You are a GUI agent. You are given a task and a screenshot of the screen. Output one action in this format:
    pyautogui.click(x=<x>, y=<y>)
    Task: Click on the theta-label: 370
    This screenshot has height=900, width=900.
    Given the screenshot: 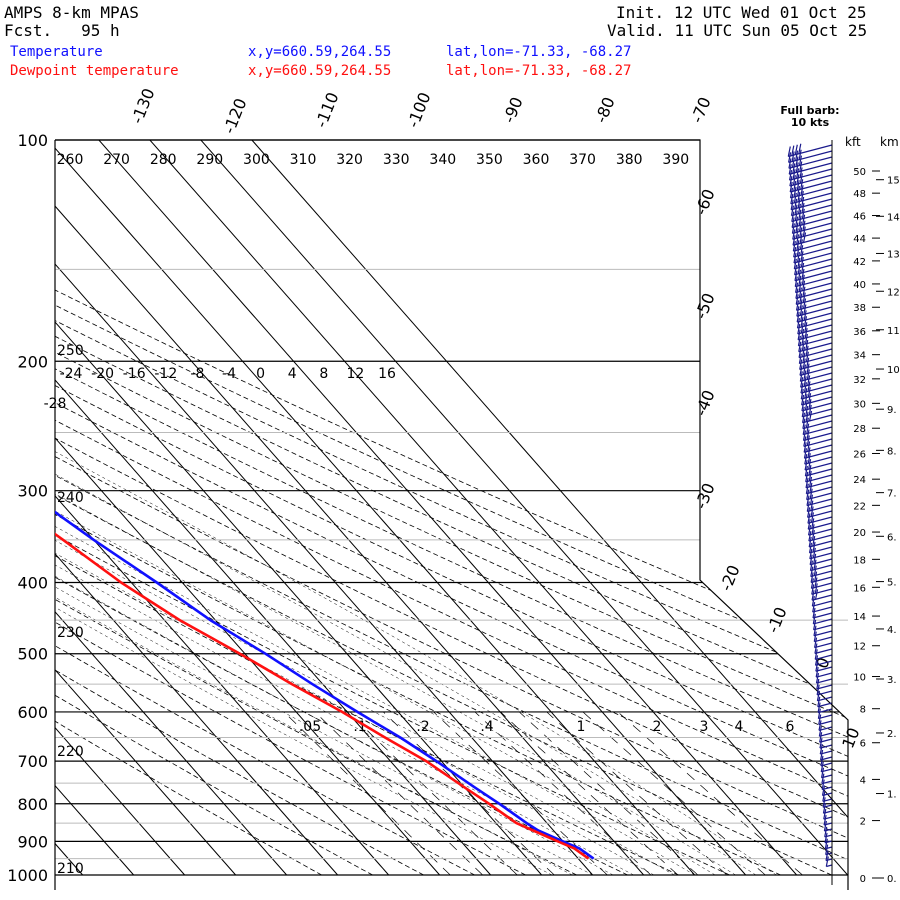 What is the action you would take?
    pyautogui.click(x=582, y=160)
    